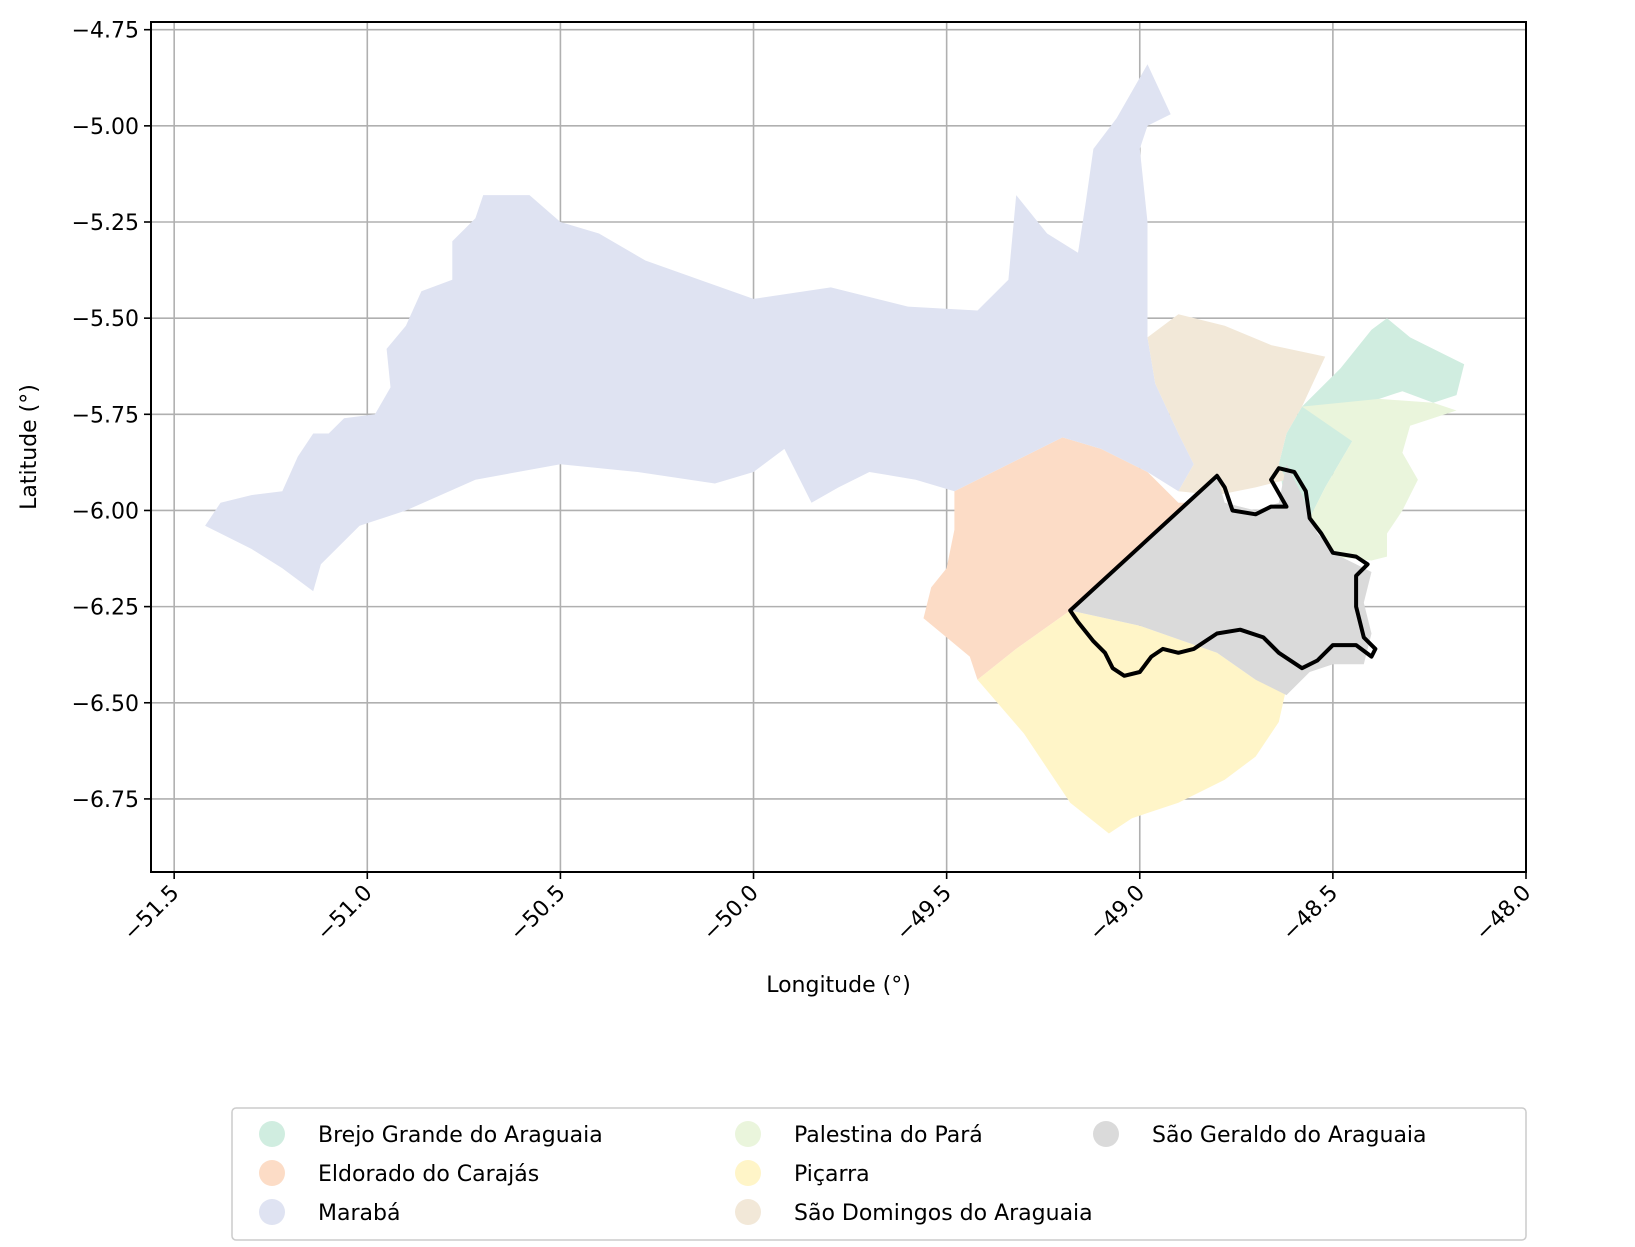 This screenshot has height=1247, width=1635. Describe the element at coordinates (105, 319) in the screenshot. I see `y-tick-label: −5.50` at that location.